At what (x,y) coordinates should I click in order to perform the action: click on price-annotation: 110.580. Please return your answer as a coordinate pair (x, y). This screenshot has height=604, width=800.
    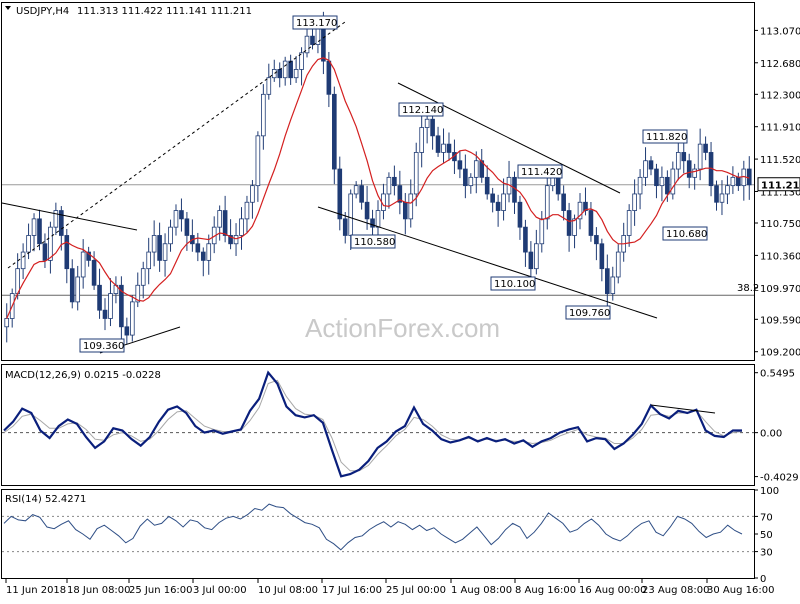
    Looking at the image, I should click on (373, 241).